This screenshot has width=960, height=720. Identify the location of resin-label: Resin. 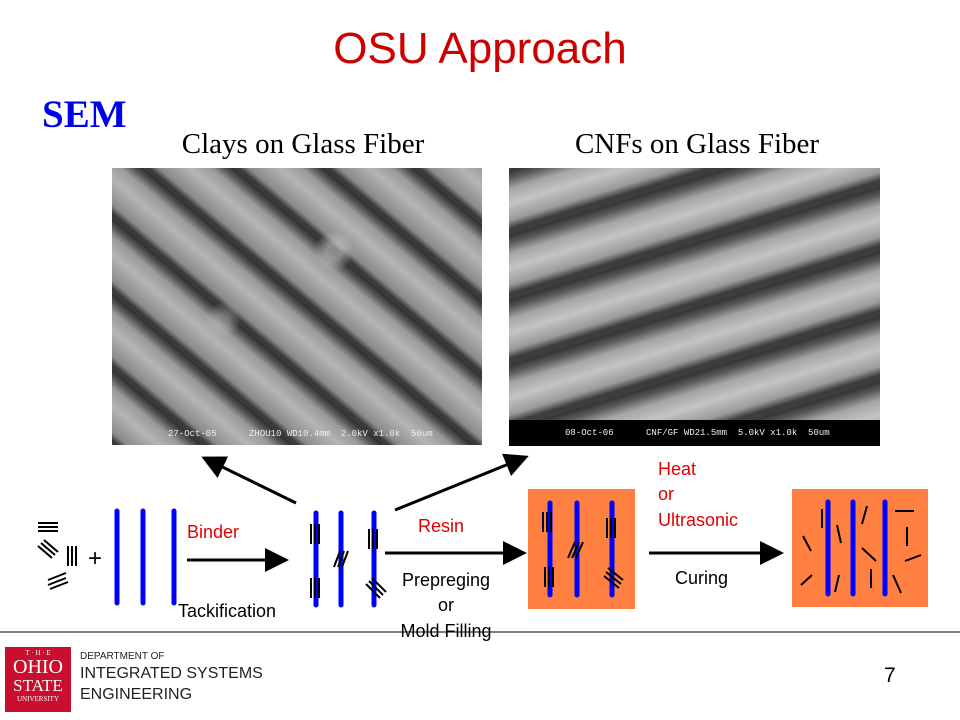
(441, 526).